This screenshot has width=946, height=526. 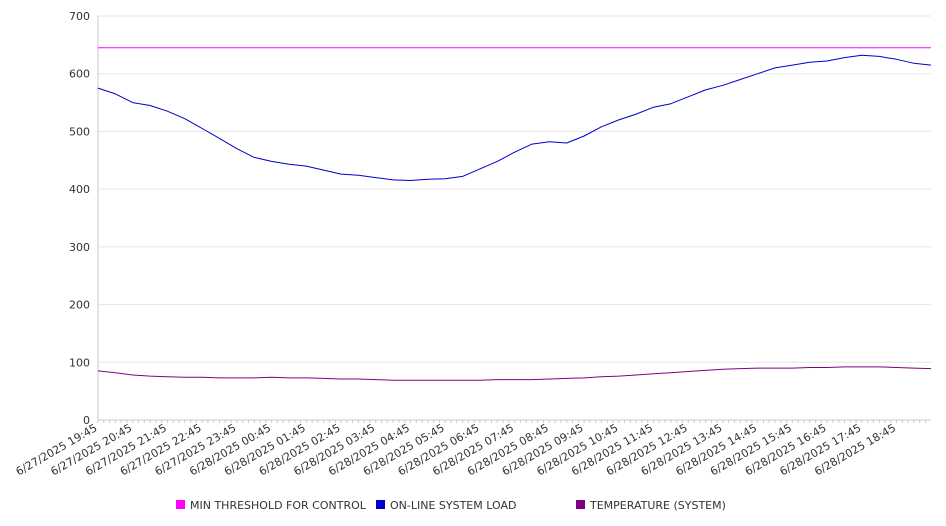 What do you see at coordinates (86, 420) in the screenshot?
I see `y-tick-label: 0` at bounding box center [86, 420].